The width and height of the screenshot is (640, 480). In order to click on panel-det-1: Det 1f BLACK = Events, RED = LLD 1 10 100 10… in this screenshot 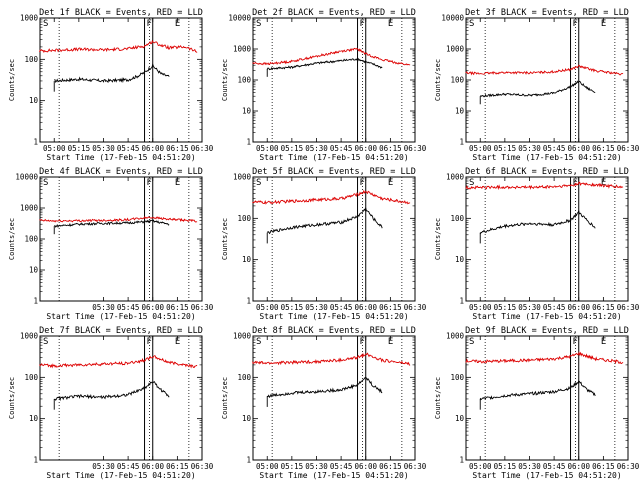, I will do `click(111, 85)`.